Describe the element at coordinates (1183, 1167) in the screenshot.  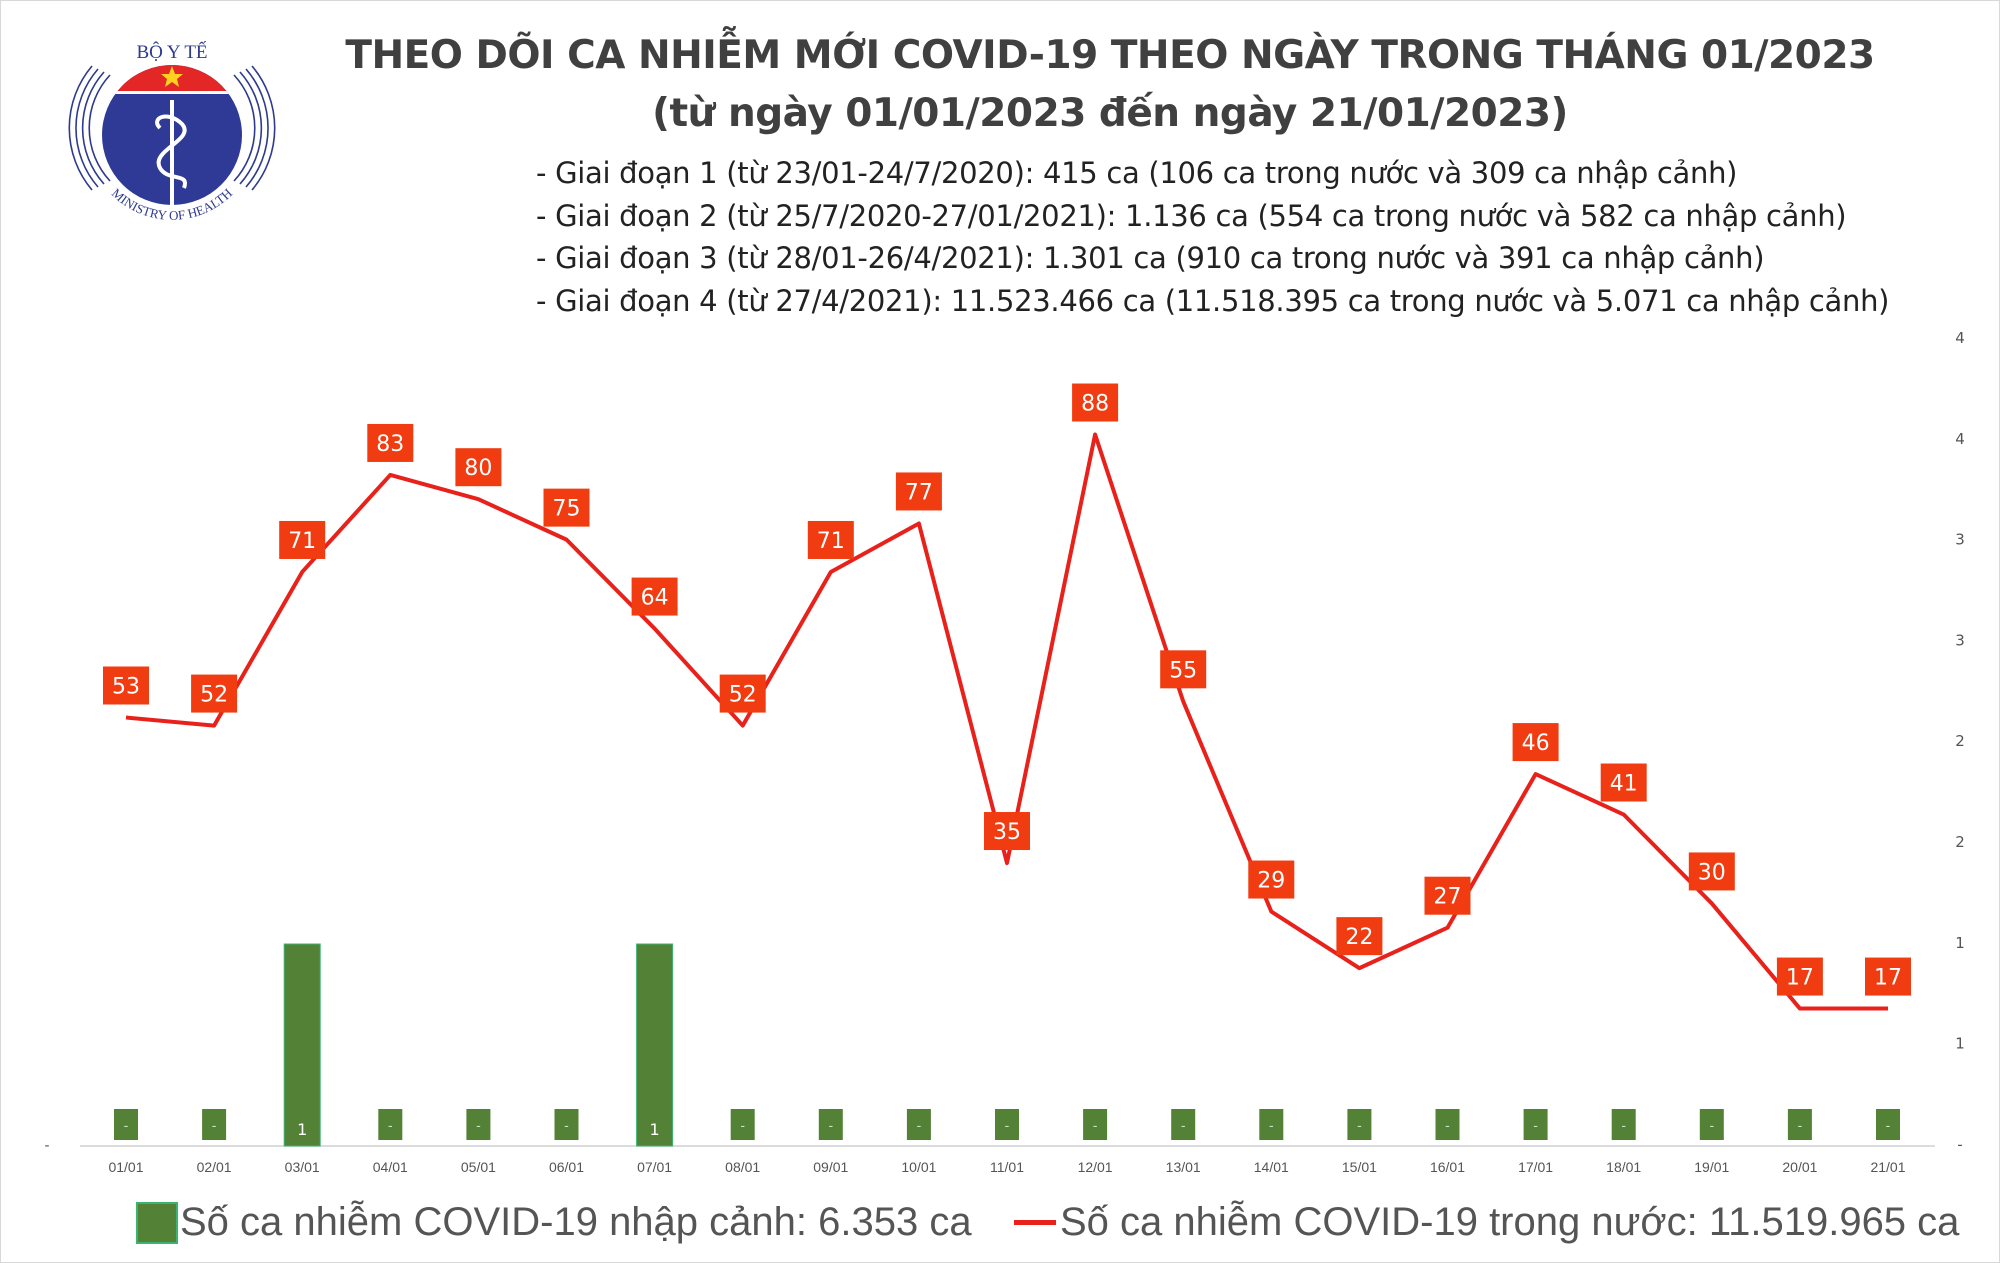
I see `x-tick-label: 13/01` at that location.